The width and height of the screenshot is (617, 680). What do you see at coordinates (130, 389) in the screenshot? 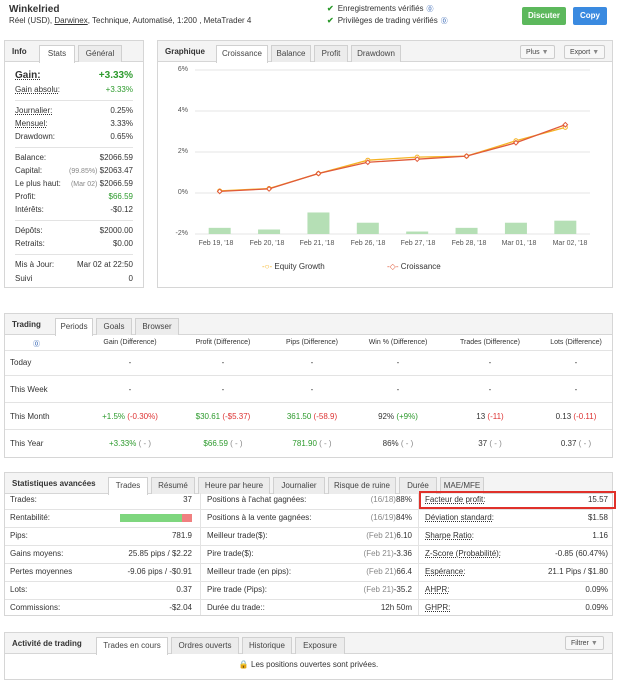
I see `cell-gain: -` at bounding box center [130, 389].